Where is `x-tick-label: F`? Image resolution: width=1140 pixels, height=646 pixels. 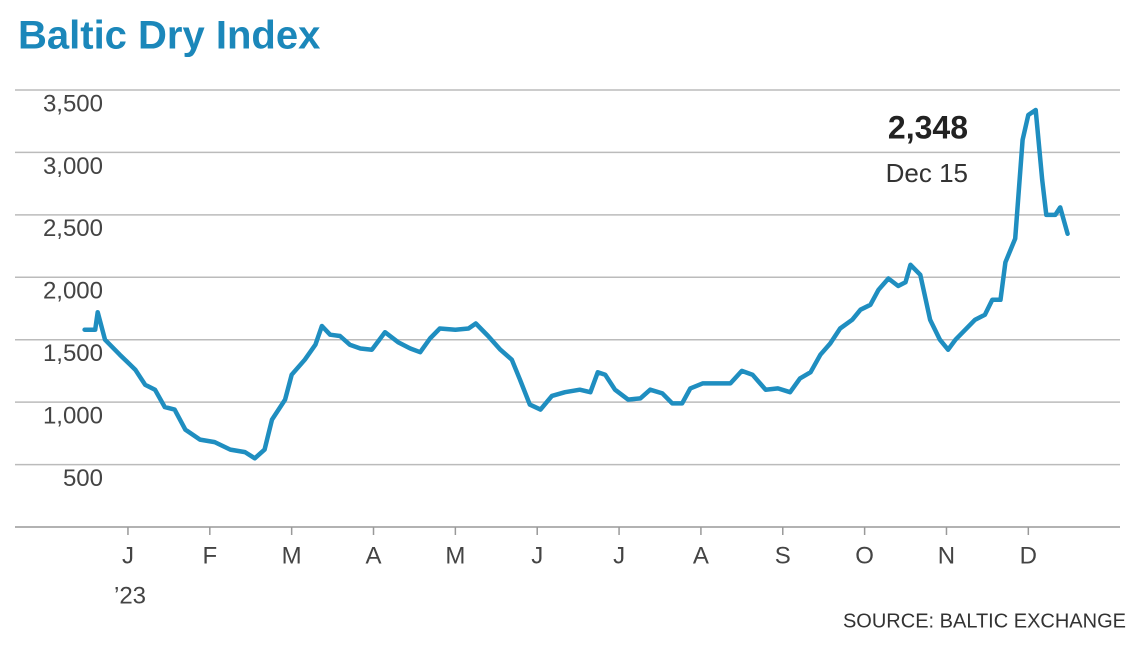 x-tick-label: F is located at coordinates (209, 555).